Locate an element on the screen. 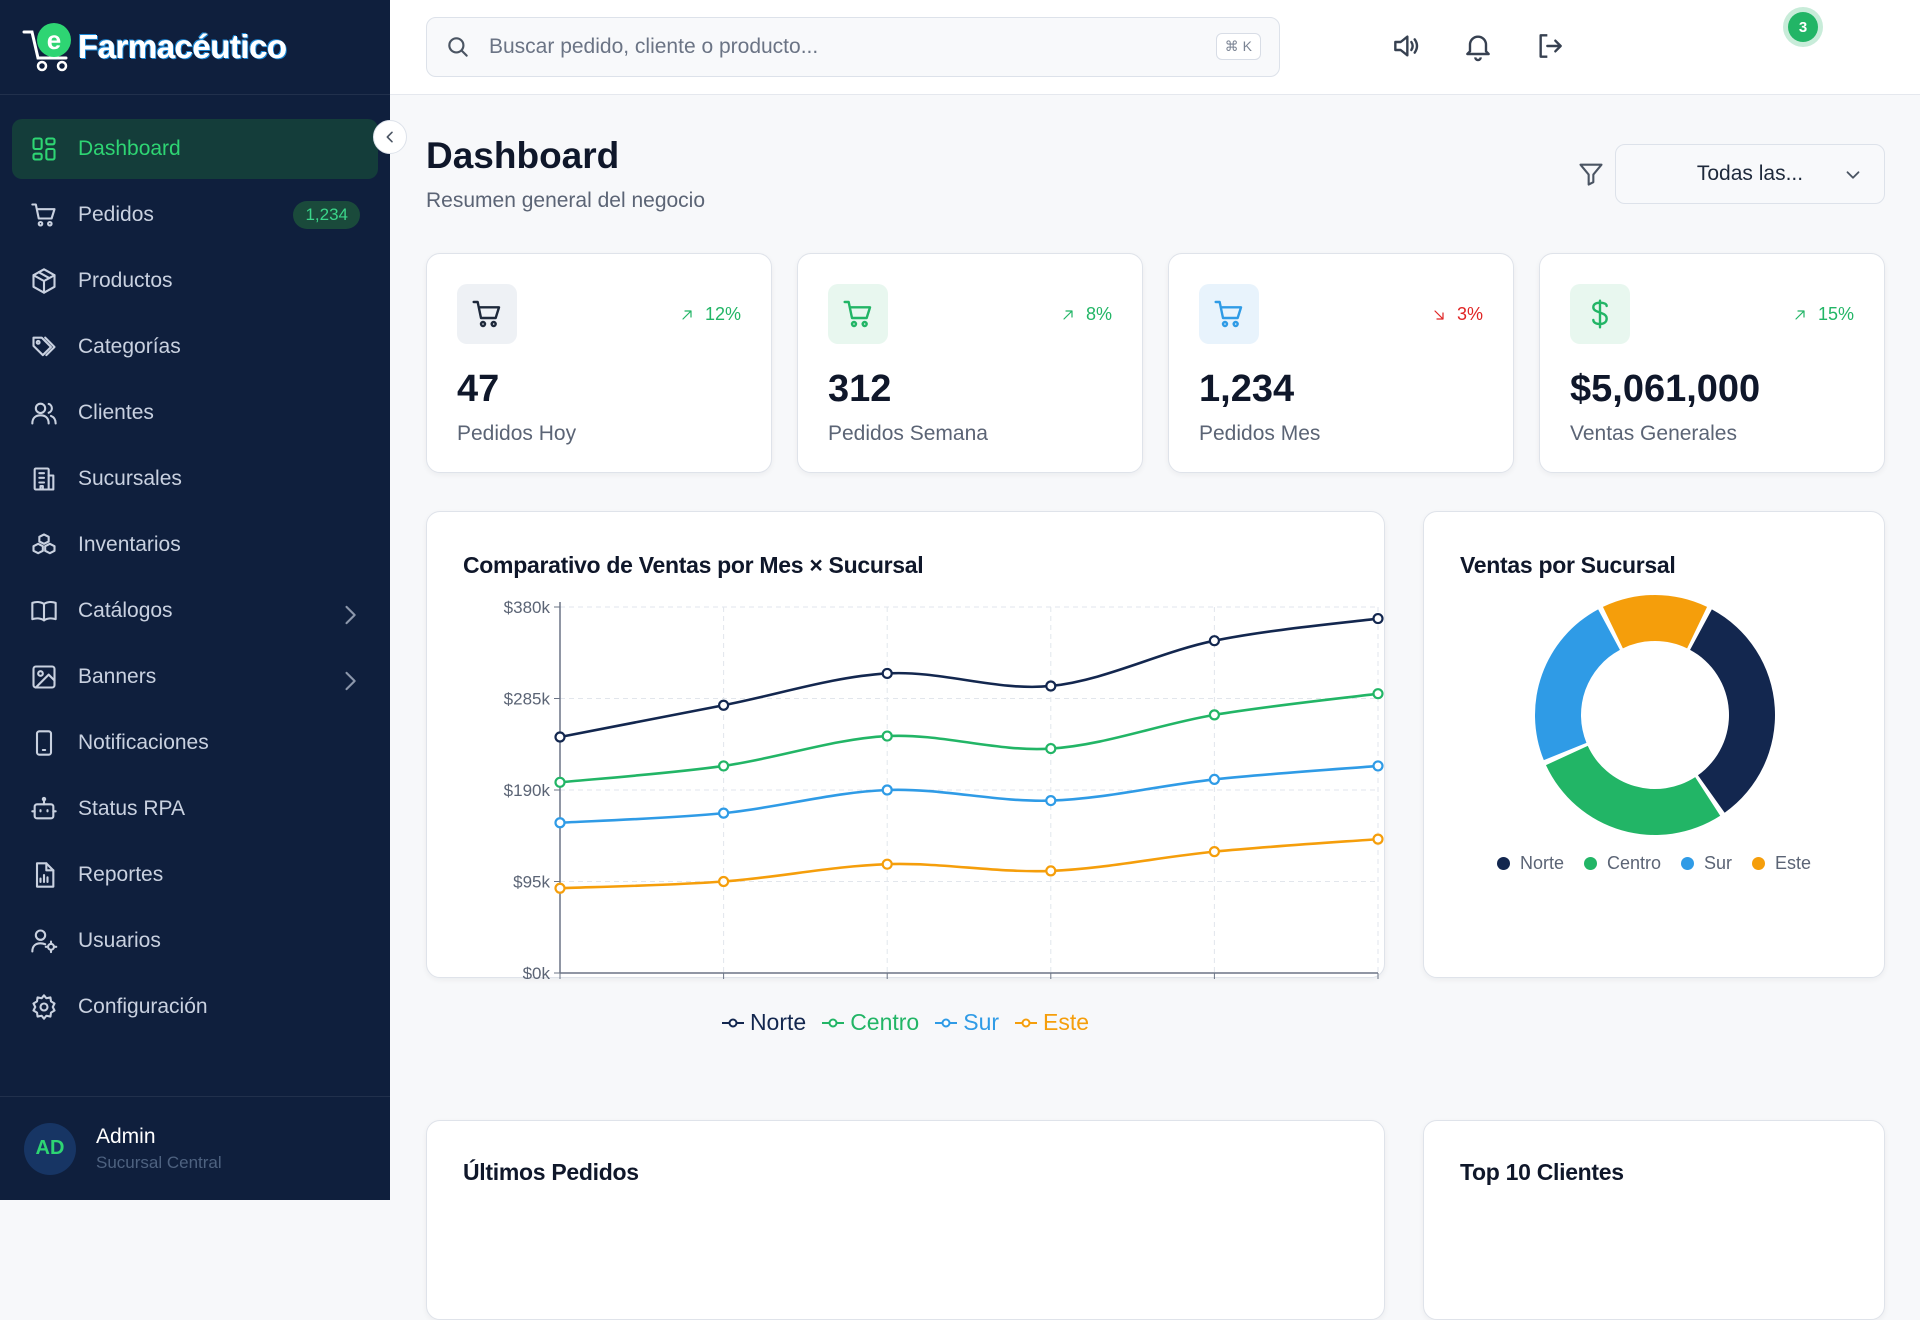 The width and height of the screenshot is (1920, 1320). sidebar-item-dashboard: Dashboard is located at coordinates (195, 149).